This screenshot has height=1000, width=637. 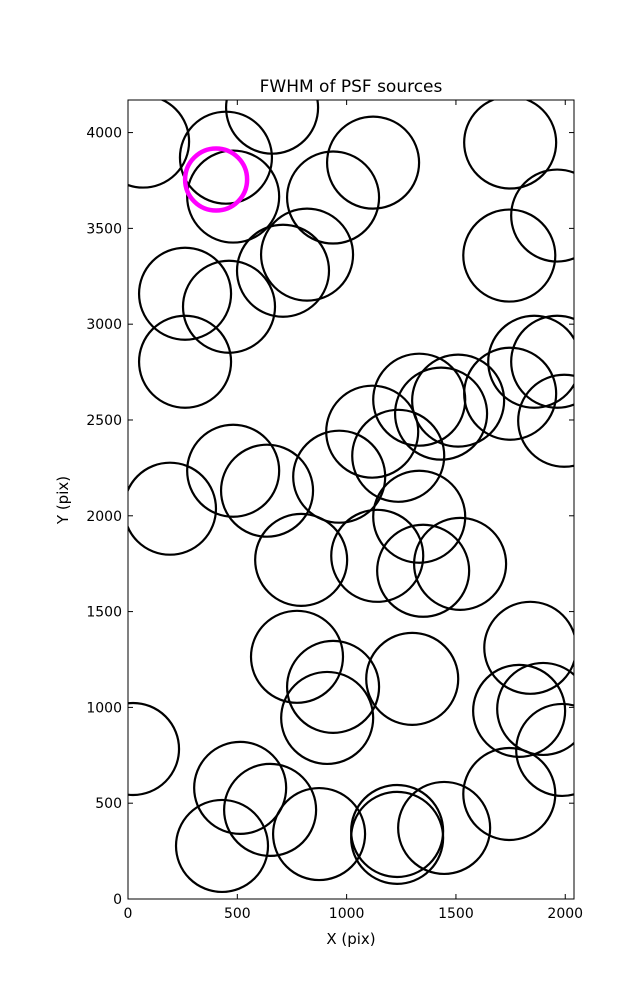 What do you see at coordinates (104, 134) in the screenshot?
I see `y-tick-label: 4000` at bounding box center [104, 134].